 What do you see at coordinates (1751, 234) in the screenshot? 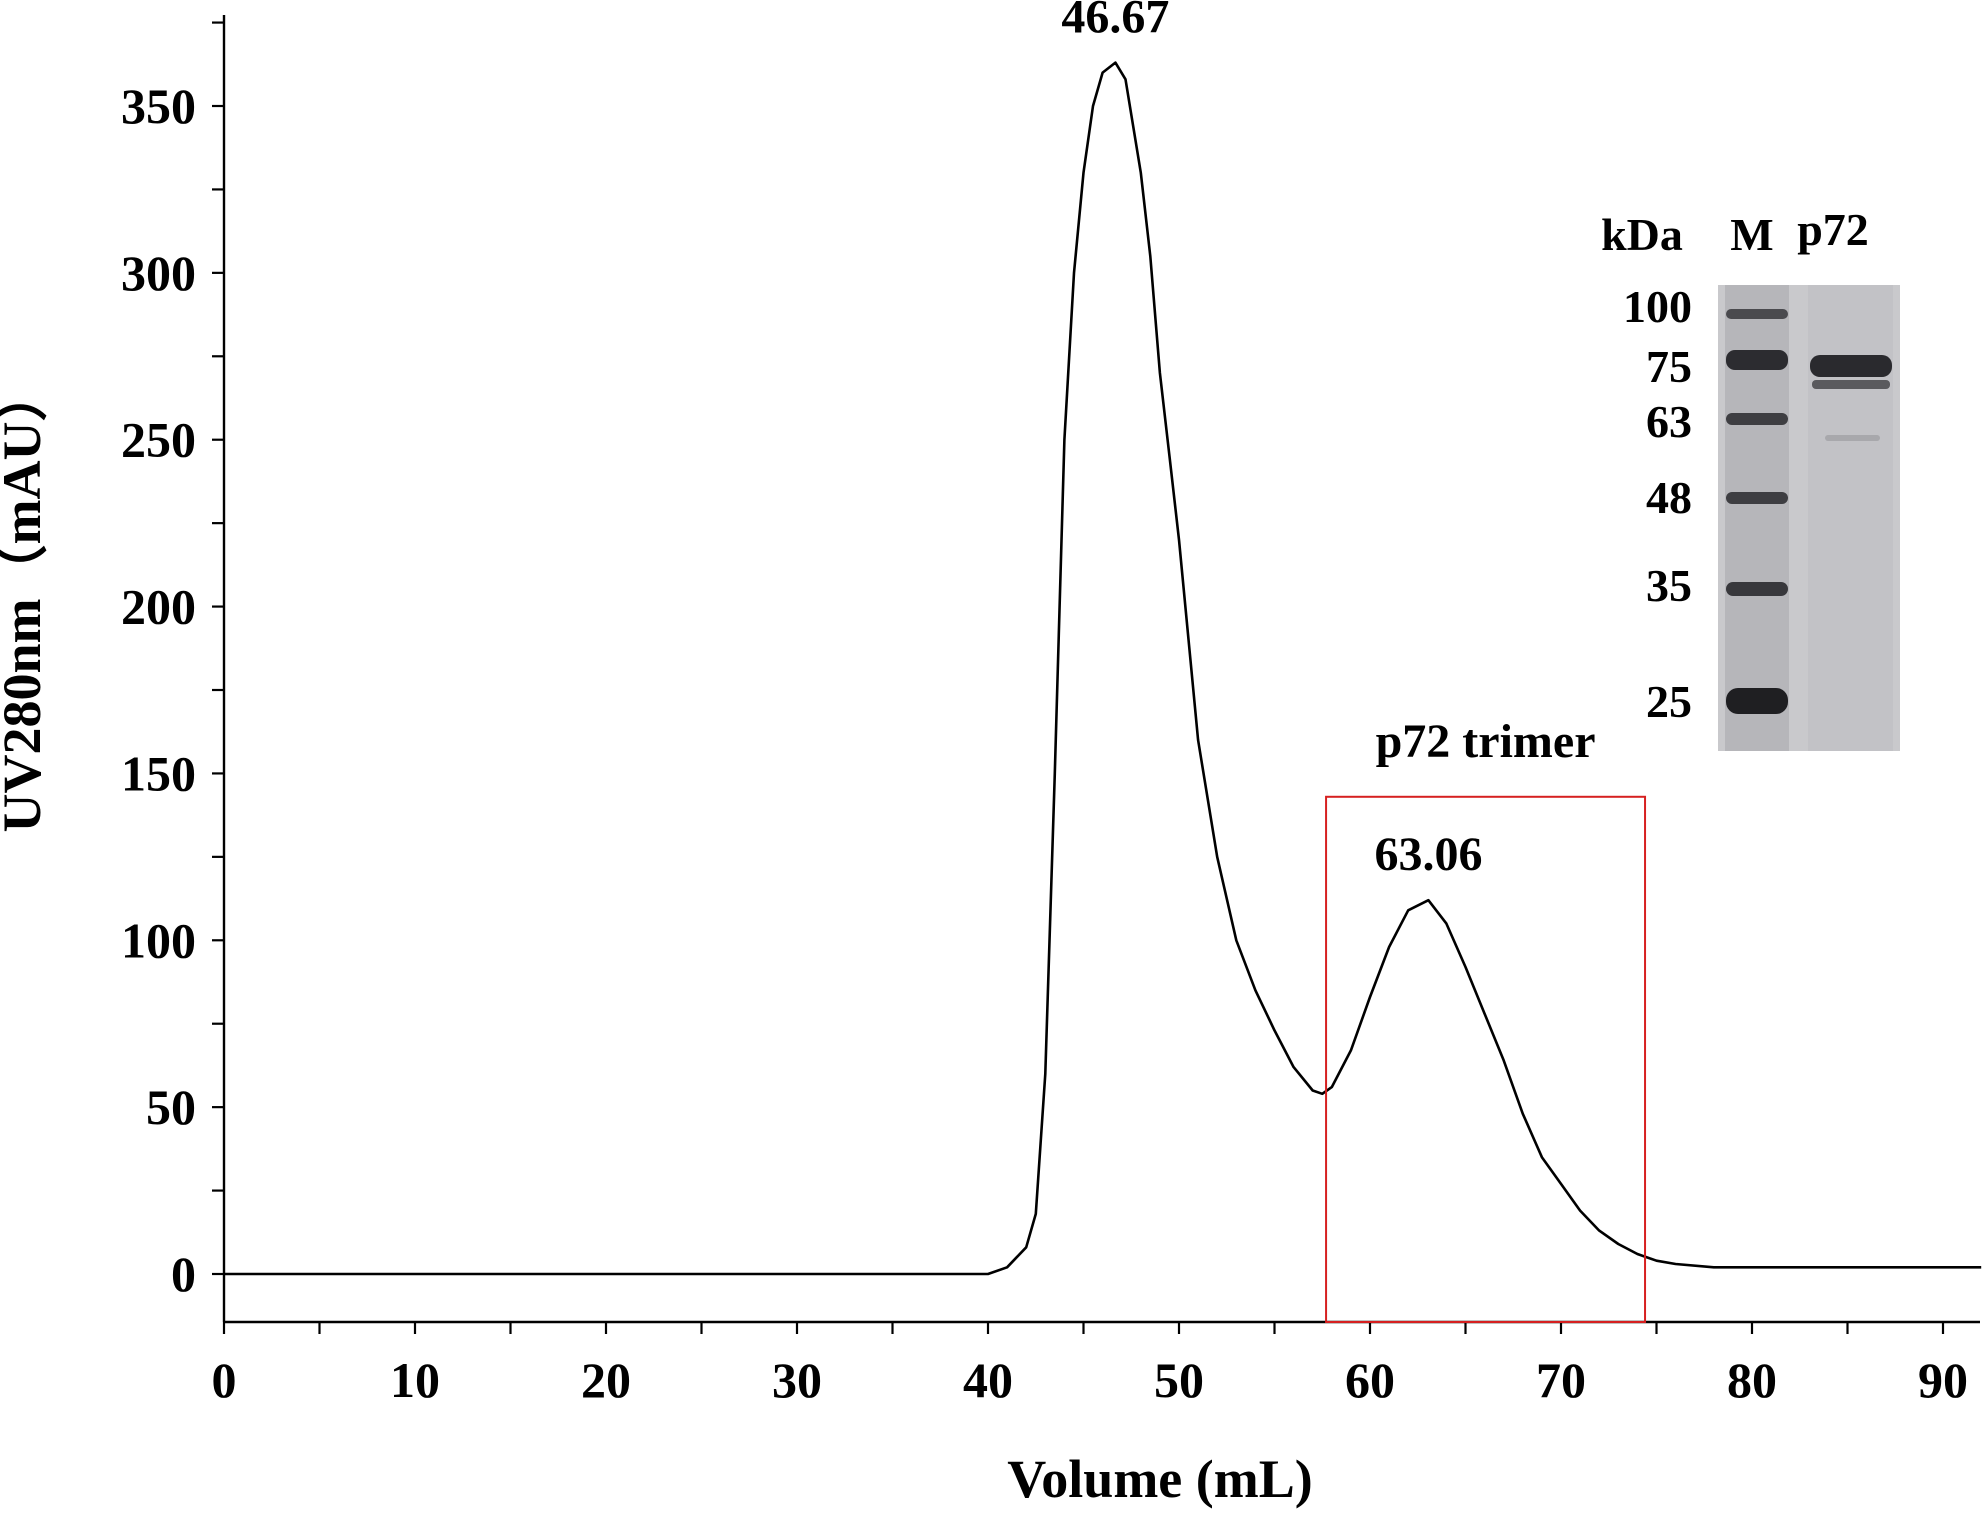
I see `gel-lane-label-marker: M` at bounding box center [1751, 234].